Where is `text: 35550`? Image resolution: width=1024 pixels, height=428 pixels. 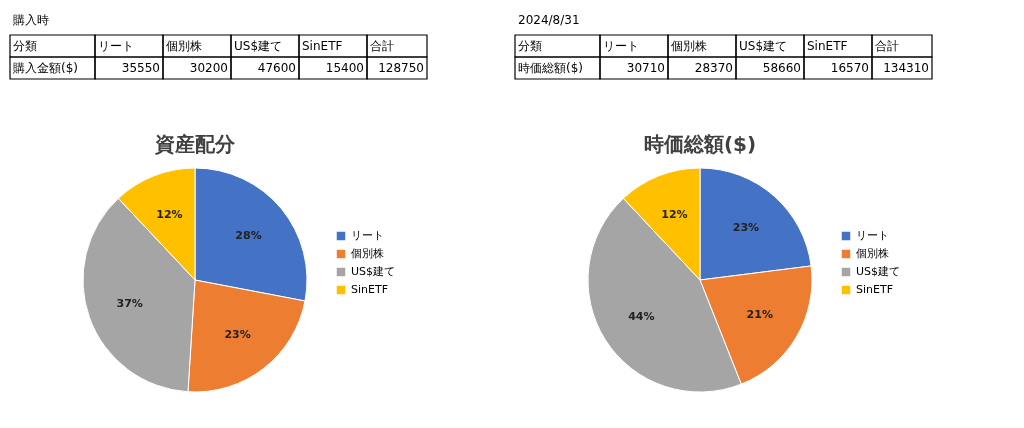 text: 35550 is located at coordinates (140, 68).